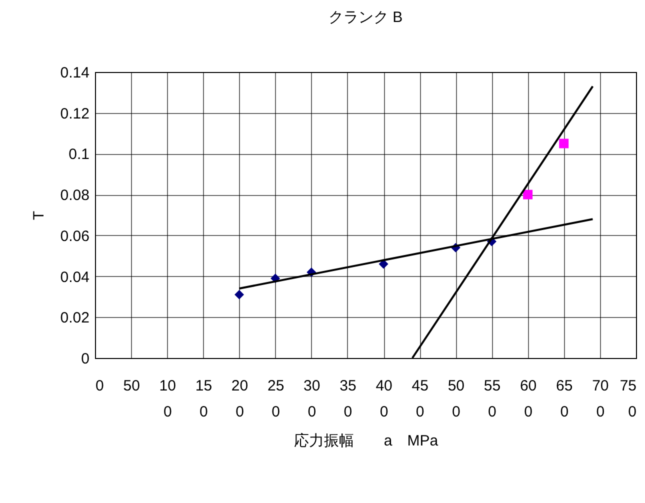 The height and width of the screenshot is (503, 645). What do you see at coordinates (100, 386) in the screenshot?
I see `x-tick-label: 0` at bounding box center [100, 386].